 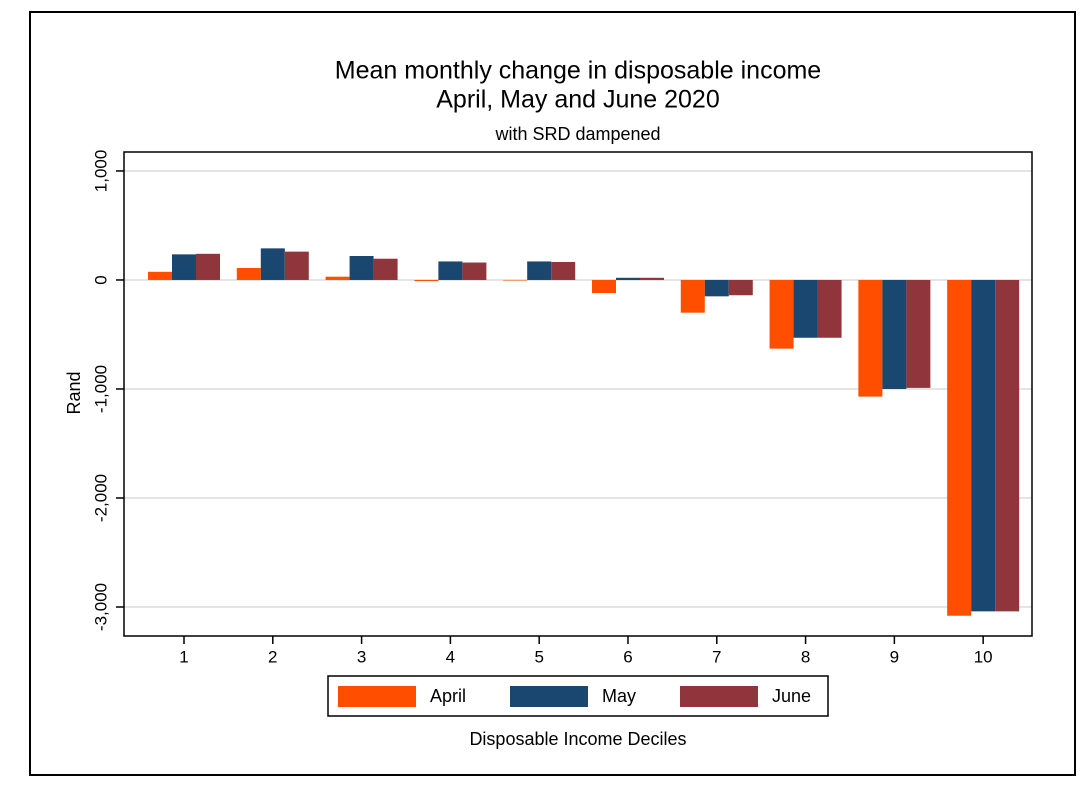 I want to click on y-tick-label: 0, so click(x=100, y=279).